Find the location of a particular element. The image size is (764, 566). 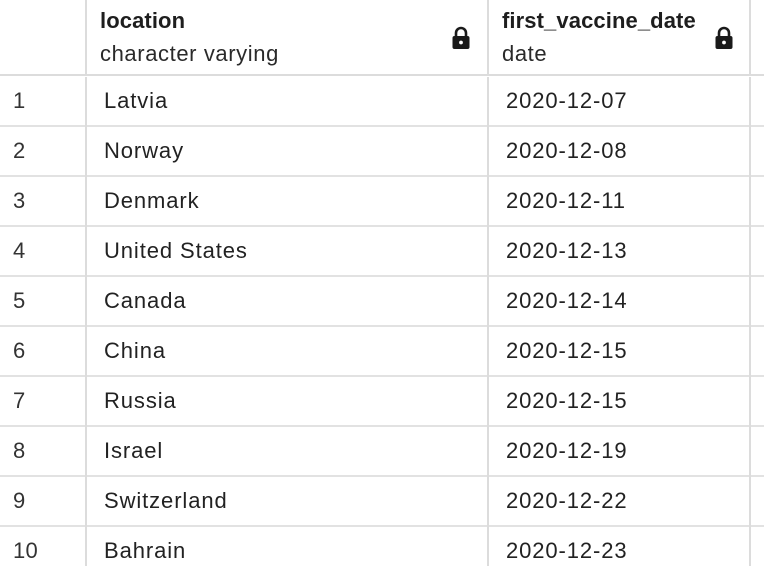

cell-first-vaccine-date: 2020-12-22 is located at coordinates (620, 502).